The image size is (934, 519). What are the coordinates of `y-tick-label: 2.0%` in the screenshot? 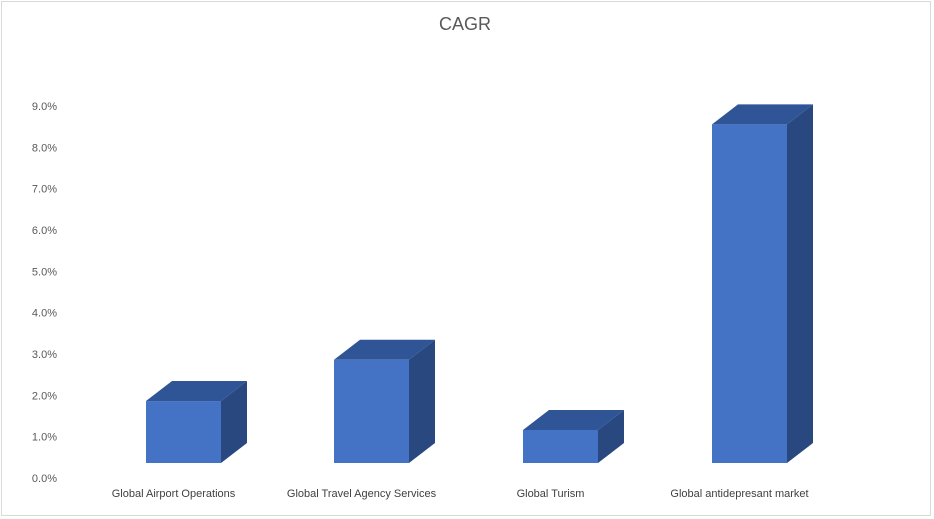 It's located at (44, 396).